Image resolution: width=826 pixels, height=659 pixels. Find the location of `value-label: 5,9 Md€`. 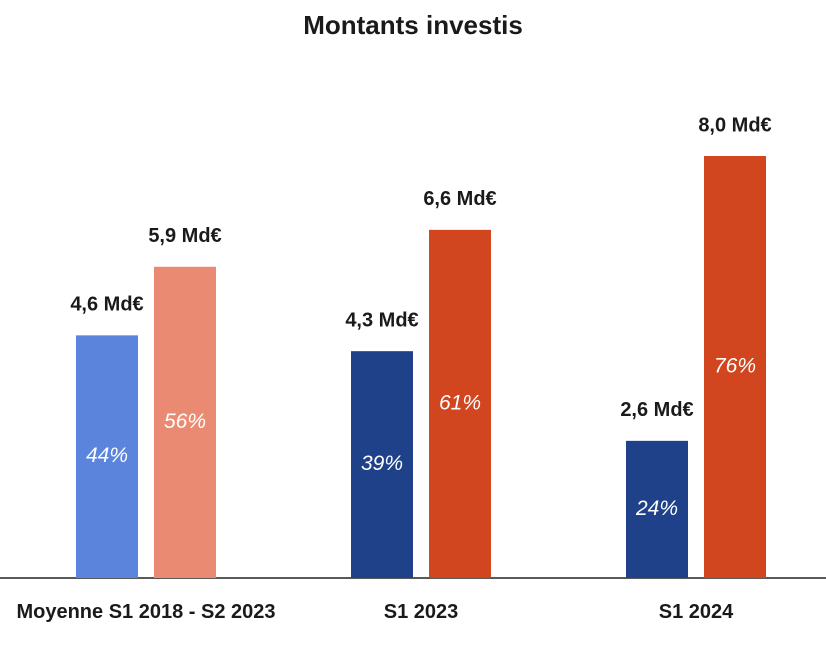

value-label: 5,9 Md€ is located at coordinates (184, 236).